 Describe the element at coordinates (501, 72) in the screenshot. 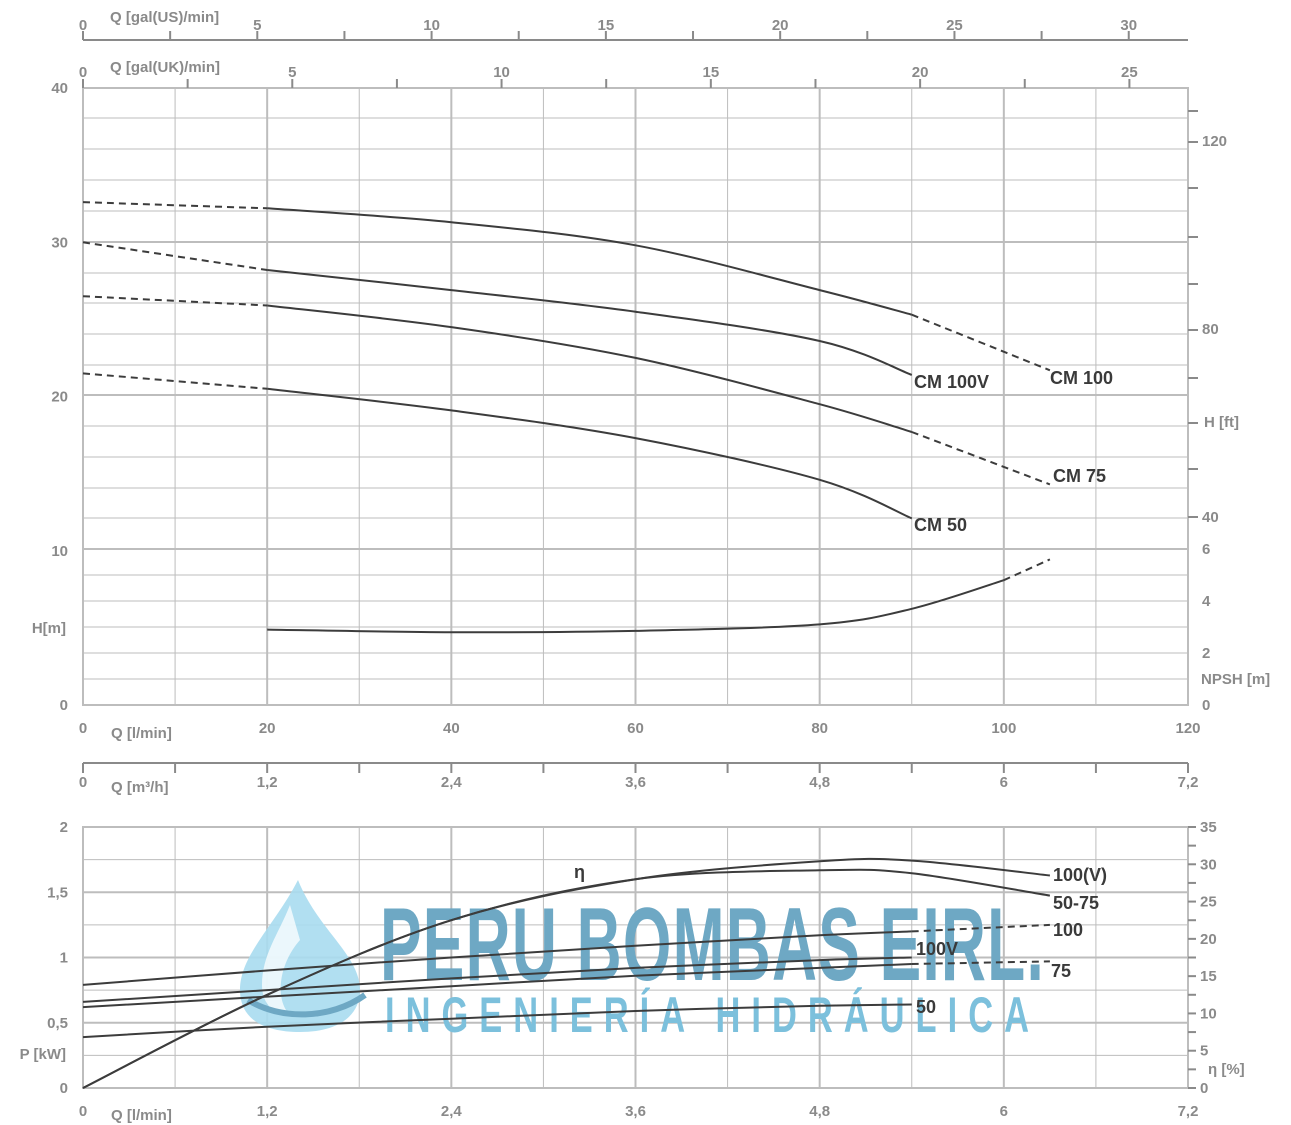

I see `top-uk-tick-label: 10` at that location.